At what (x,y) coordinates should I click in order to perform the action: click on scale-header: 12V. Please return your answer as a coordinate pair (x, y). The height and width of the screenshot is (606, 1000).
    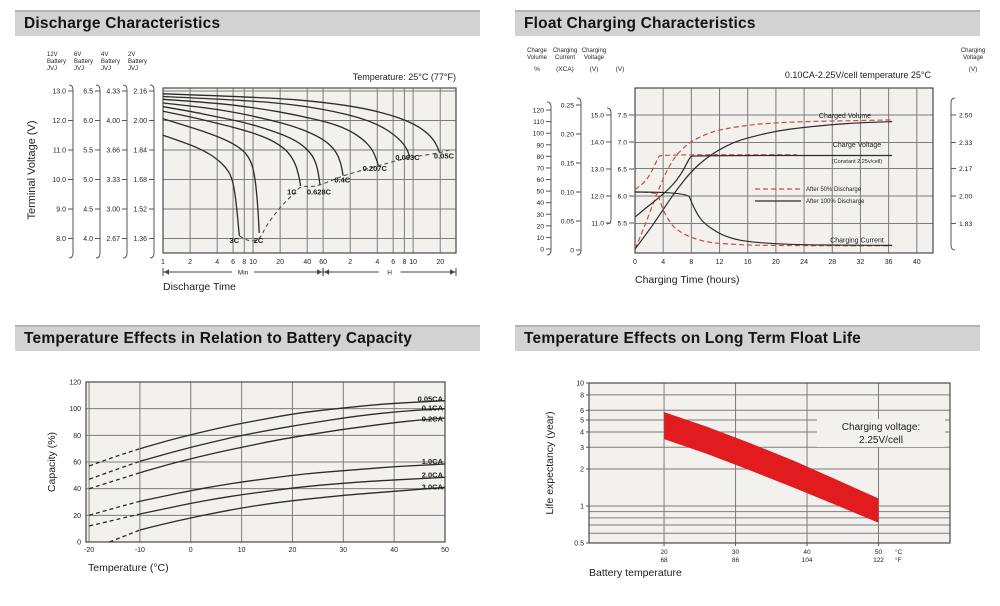
    Looking at the image, I should click on (52, 55).